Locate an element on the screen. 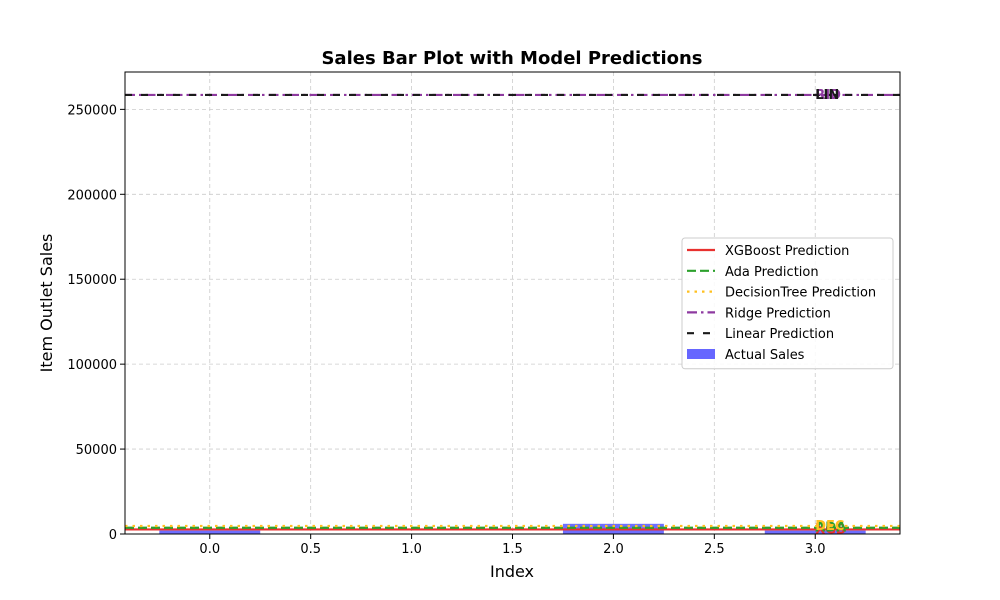 The image size is (1000, 600). x-tick-label: 0.5 is located at coordinates (310, 549).